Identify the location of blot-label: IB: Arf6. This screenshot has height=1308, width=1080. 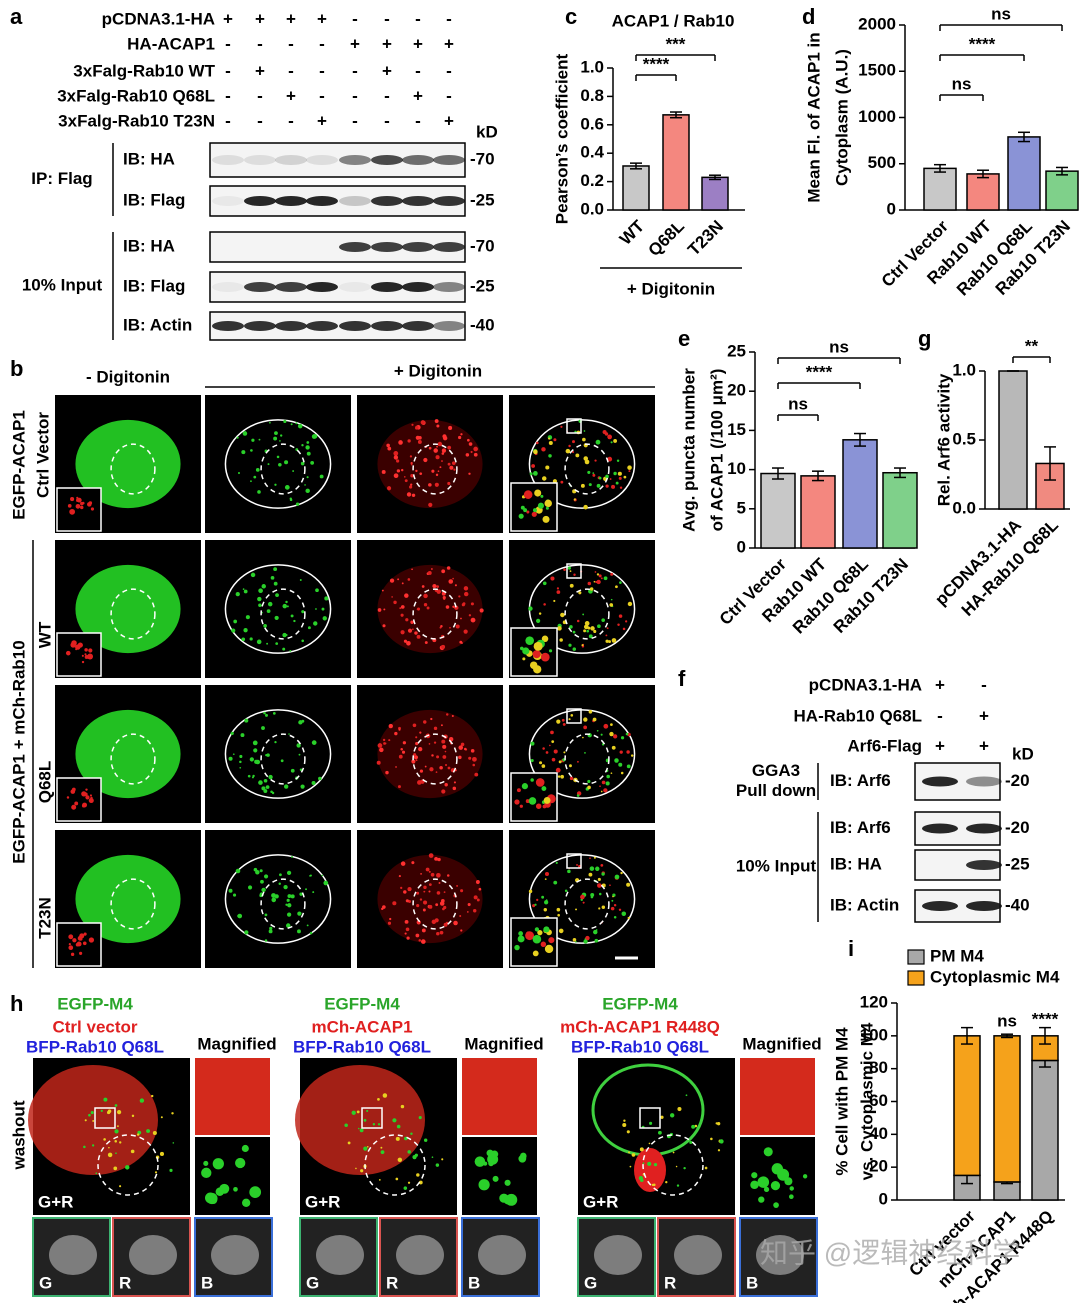
(860, 827).